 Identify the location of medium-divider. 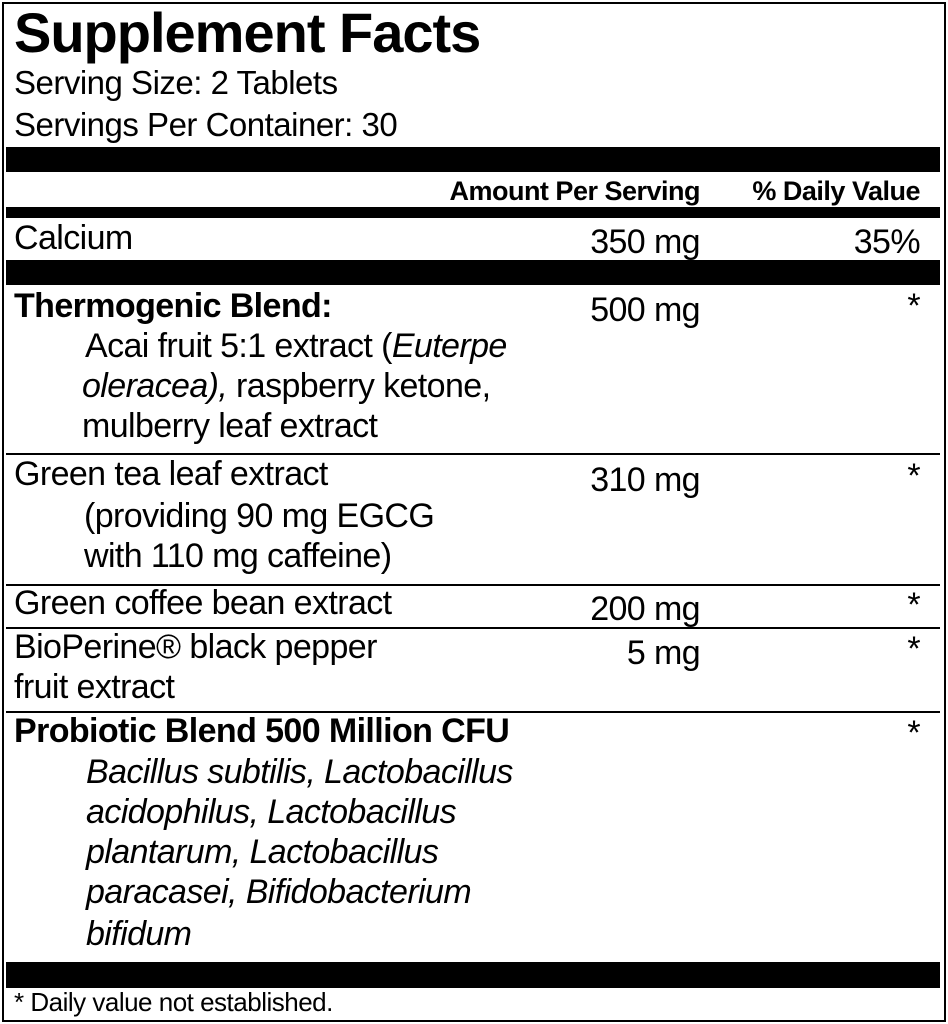
(473, 212).